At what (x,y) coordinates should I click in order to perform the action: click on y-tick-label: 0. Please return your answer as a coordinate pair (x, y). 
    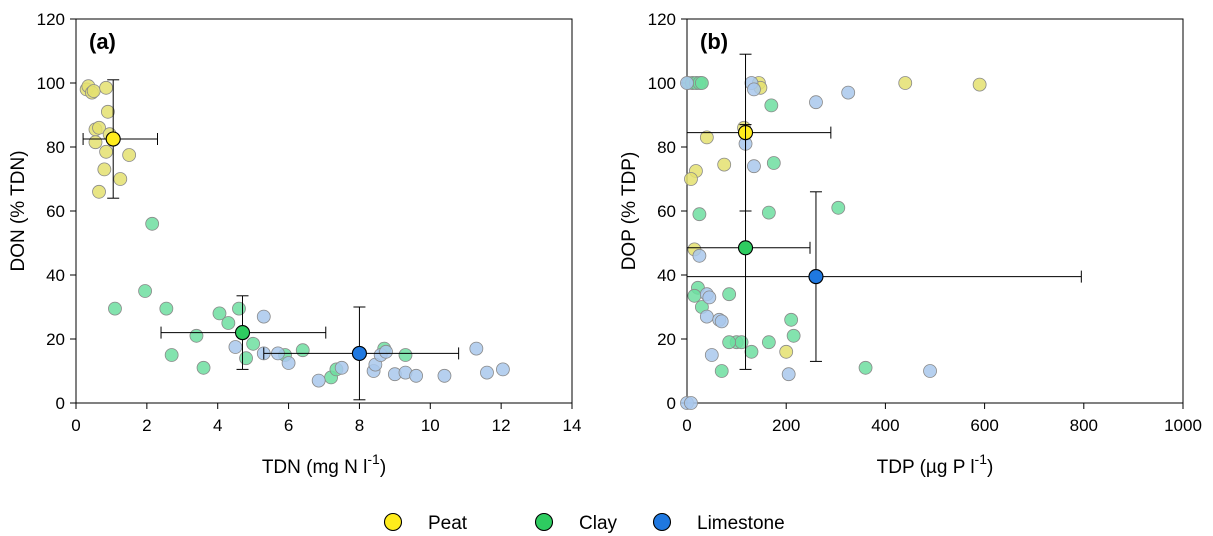
    Looking at the image, I should click on (671, 403).